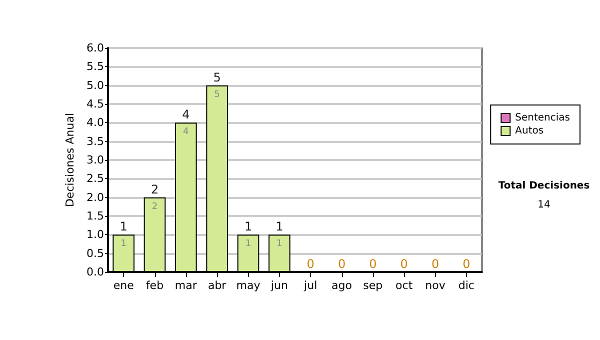 This screenshot has height=340, width=600. I want to click on y-tick-label: 2.5, so click(95, 179).